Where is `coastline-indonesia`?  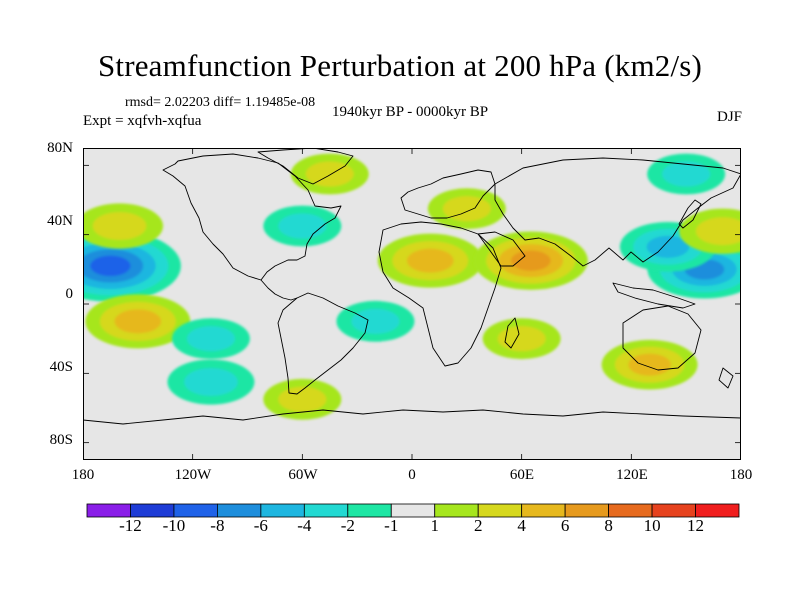 coastline-indonesia is located at coordinates (654, 295).